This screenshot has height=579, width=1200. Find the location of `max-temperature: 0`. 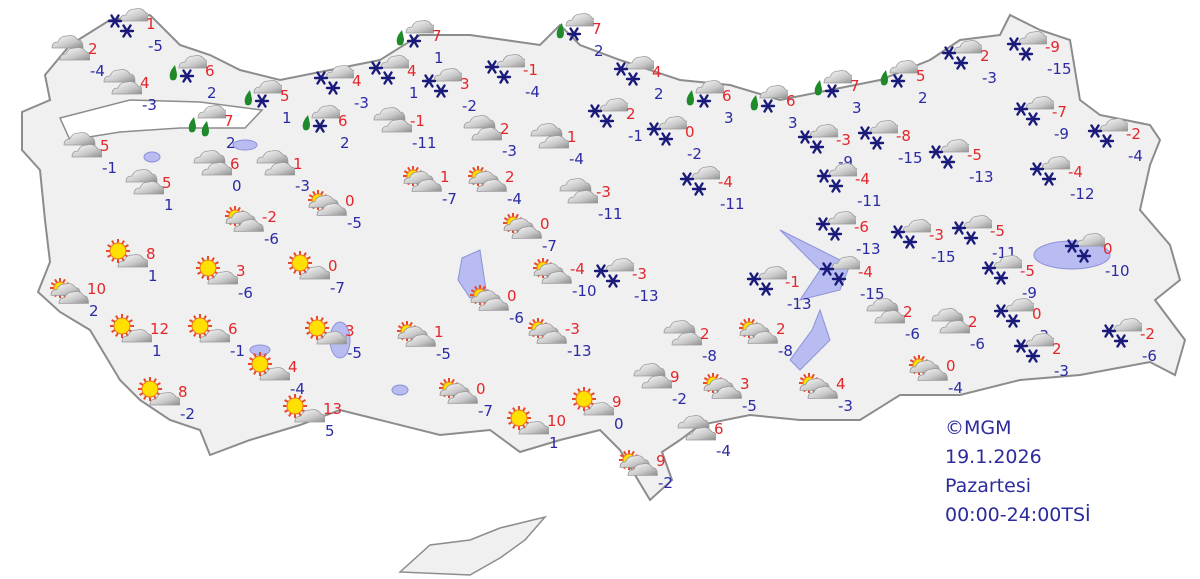

max-temperature: 0 is located at coordinates (481, 389).